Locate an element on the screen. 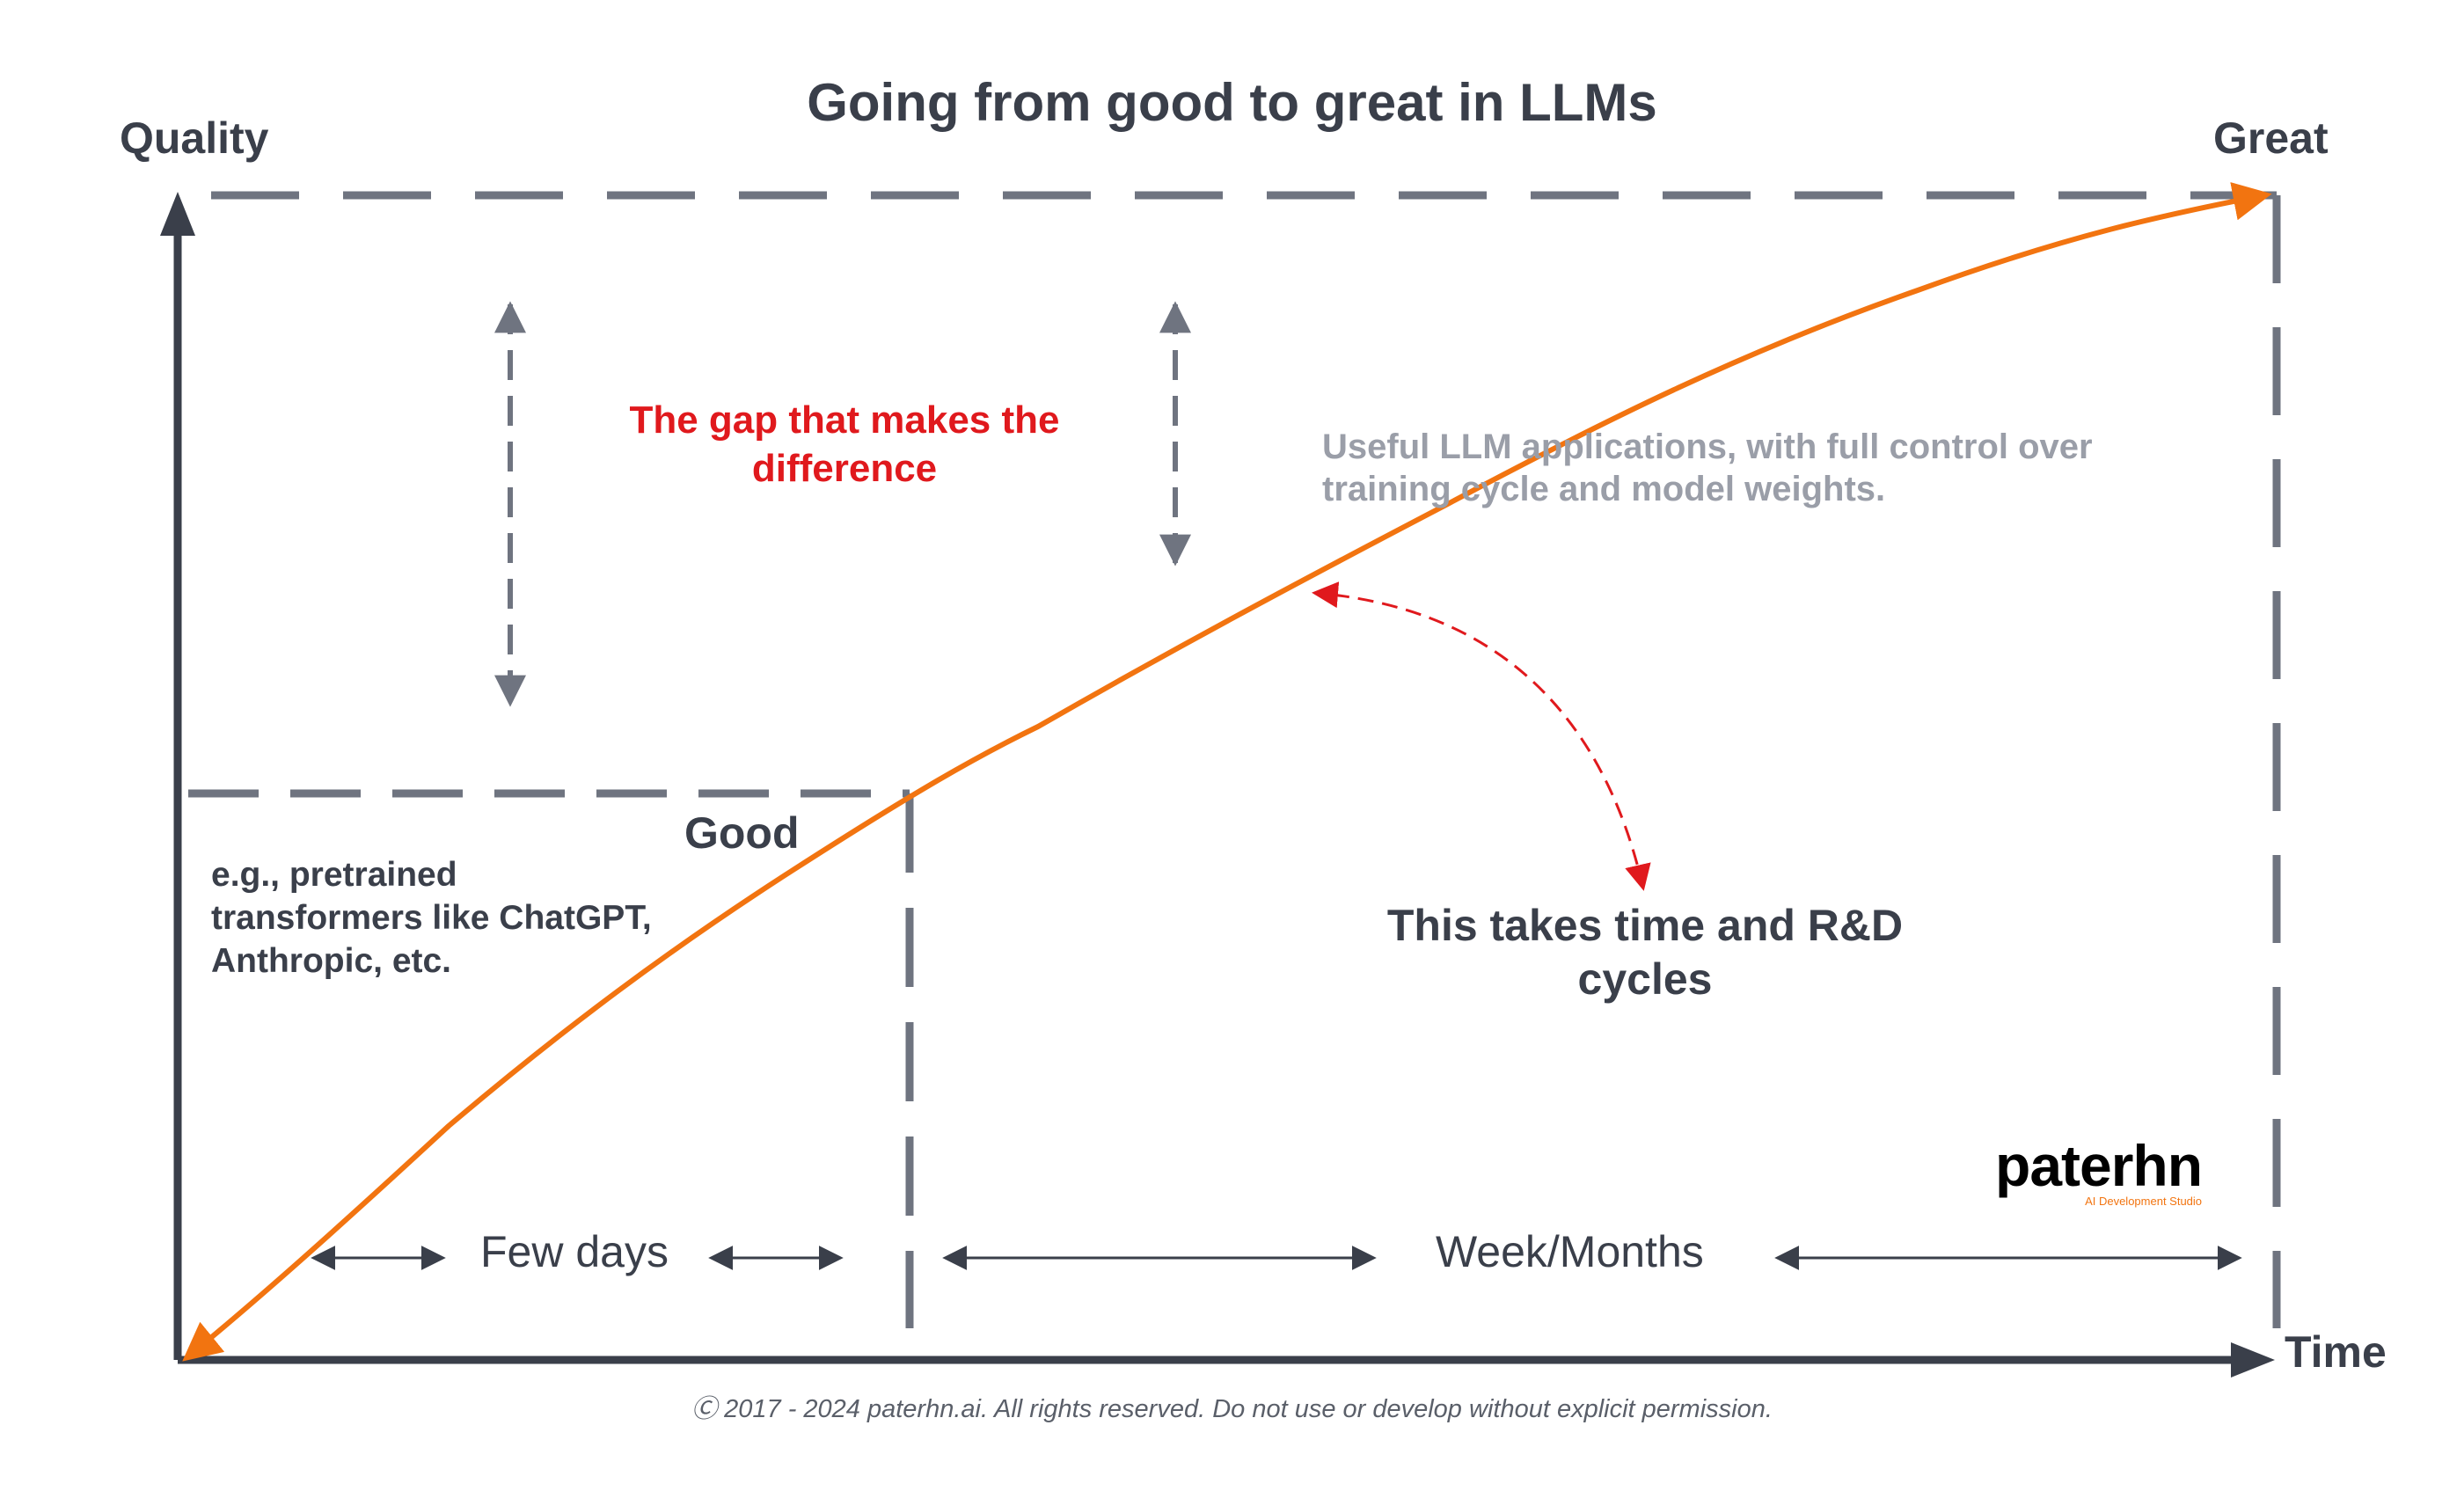 Image resolution: width=2464 pixels, height=1491 pixels. rd-curved-arrow is located at coordinates (1481, 736).